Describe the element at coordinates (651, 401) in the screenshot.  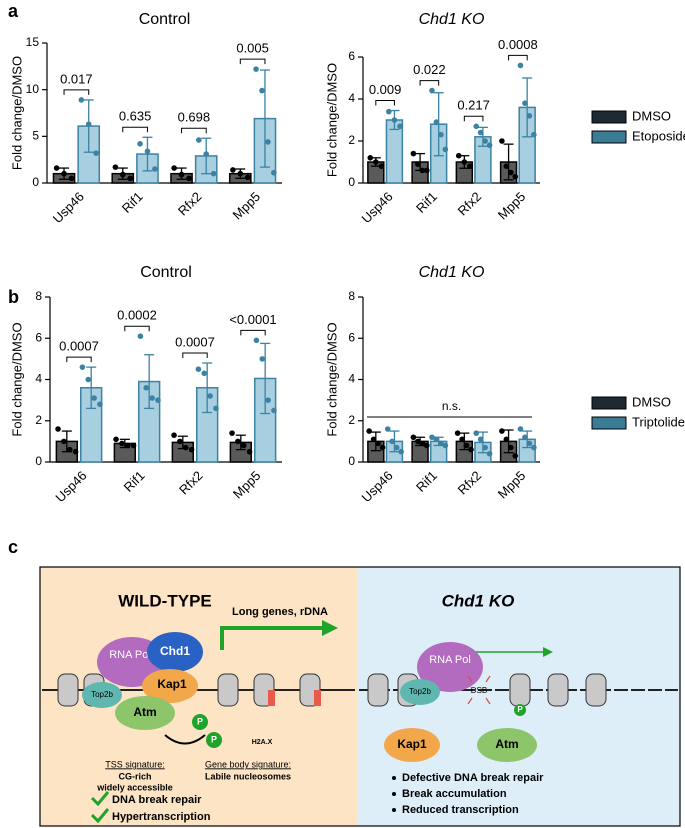
I see `legend-label: DMSO` at that location.